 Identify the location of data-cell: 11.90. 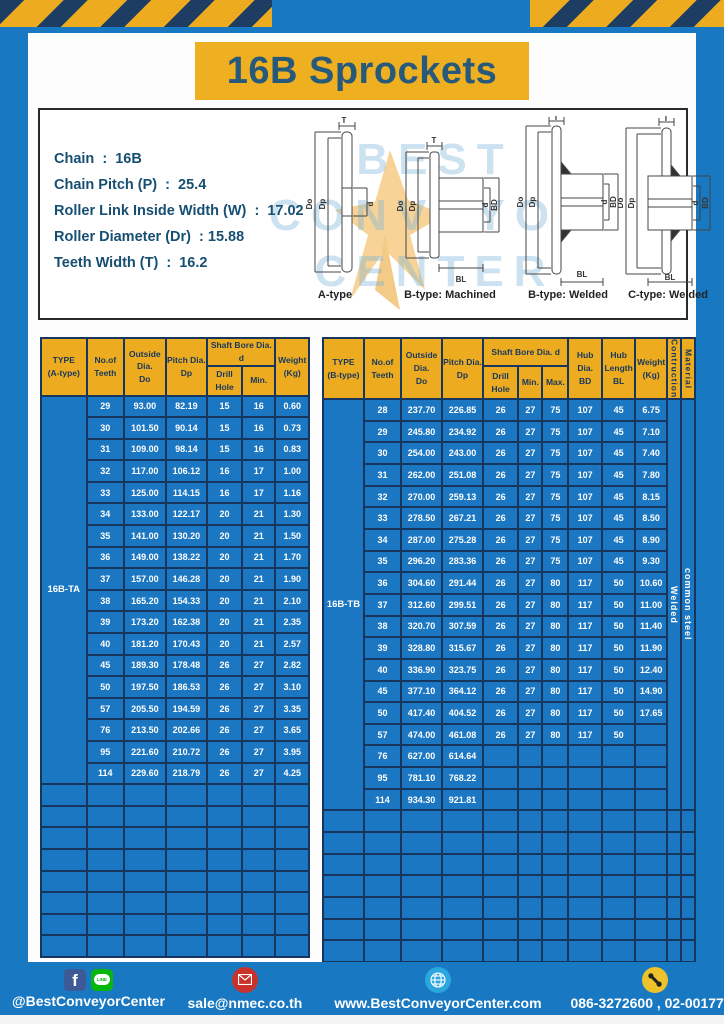
(651, 648).